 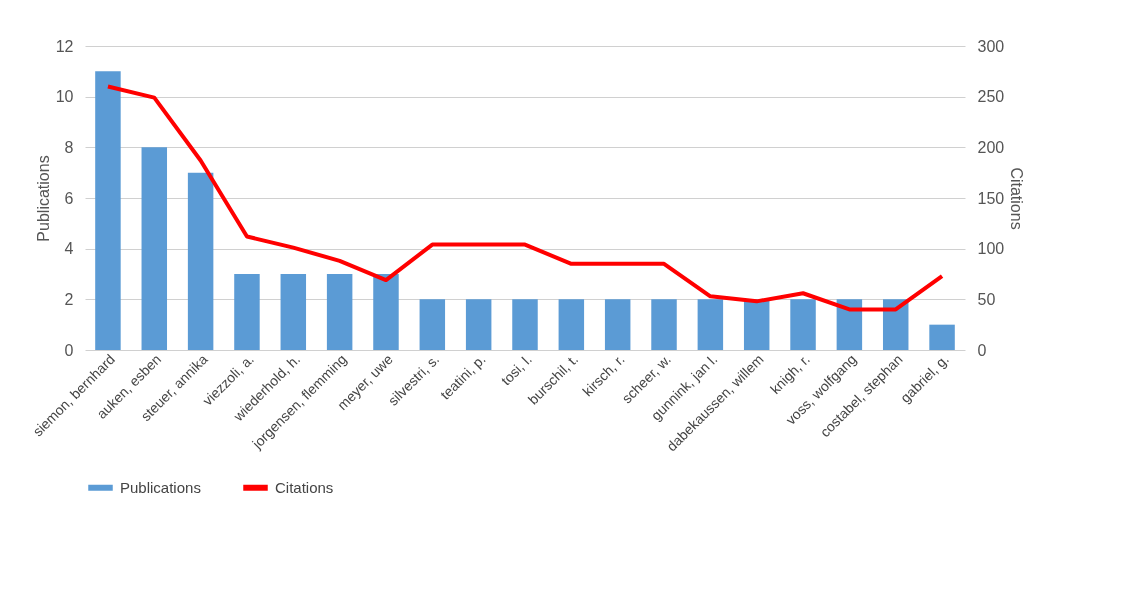 I want to click on y2-tick-label: 100, so click(x=991, y=249).